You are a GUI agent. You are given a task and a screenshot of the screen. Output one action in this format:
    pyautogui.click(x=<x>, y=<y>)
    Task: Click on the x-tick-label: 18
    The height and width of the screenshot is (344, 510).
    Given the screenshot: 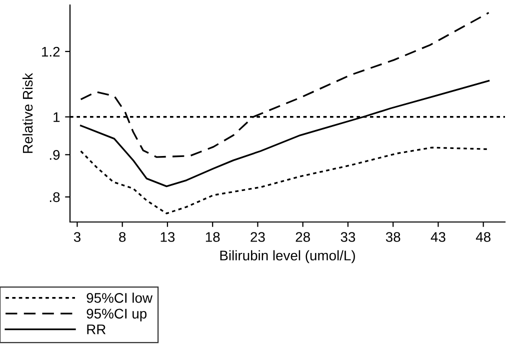 What is the action you would take?
    pyautogui.click(x=213, y=237)
    